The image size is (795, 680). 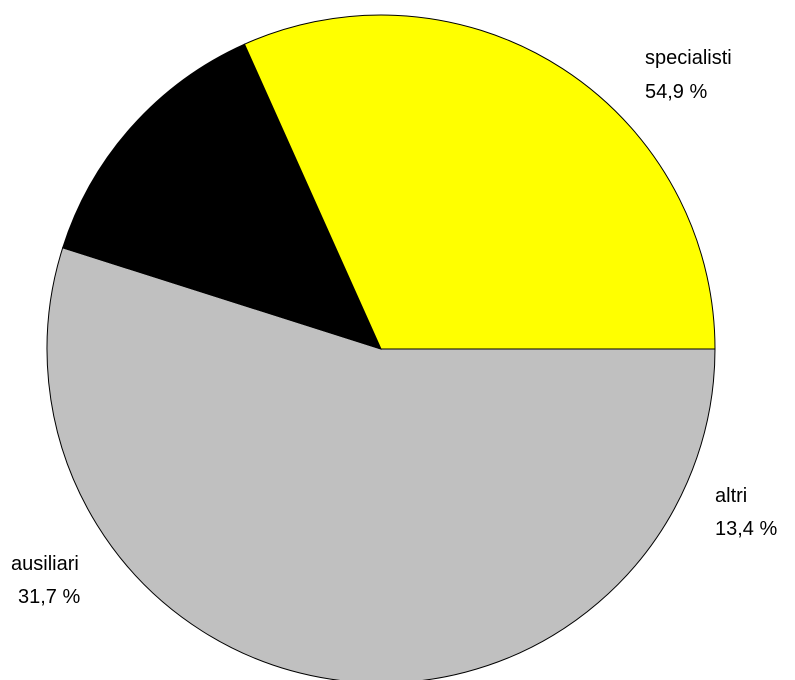 What do you see at coordinates (676, 92) in the screenshot?
I see `slice-value-label-specialisti: 54,9 %` at bounding box center [676, 92].